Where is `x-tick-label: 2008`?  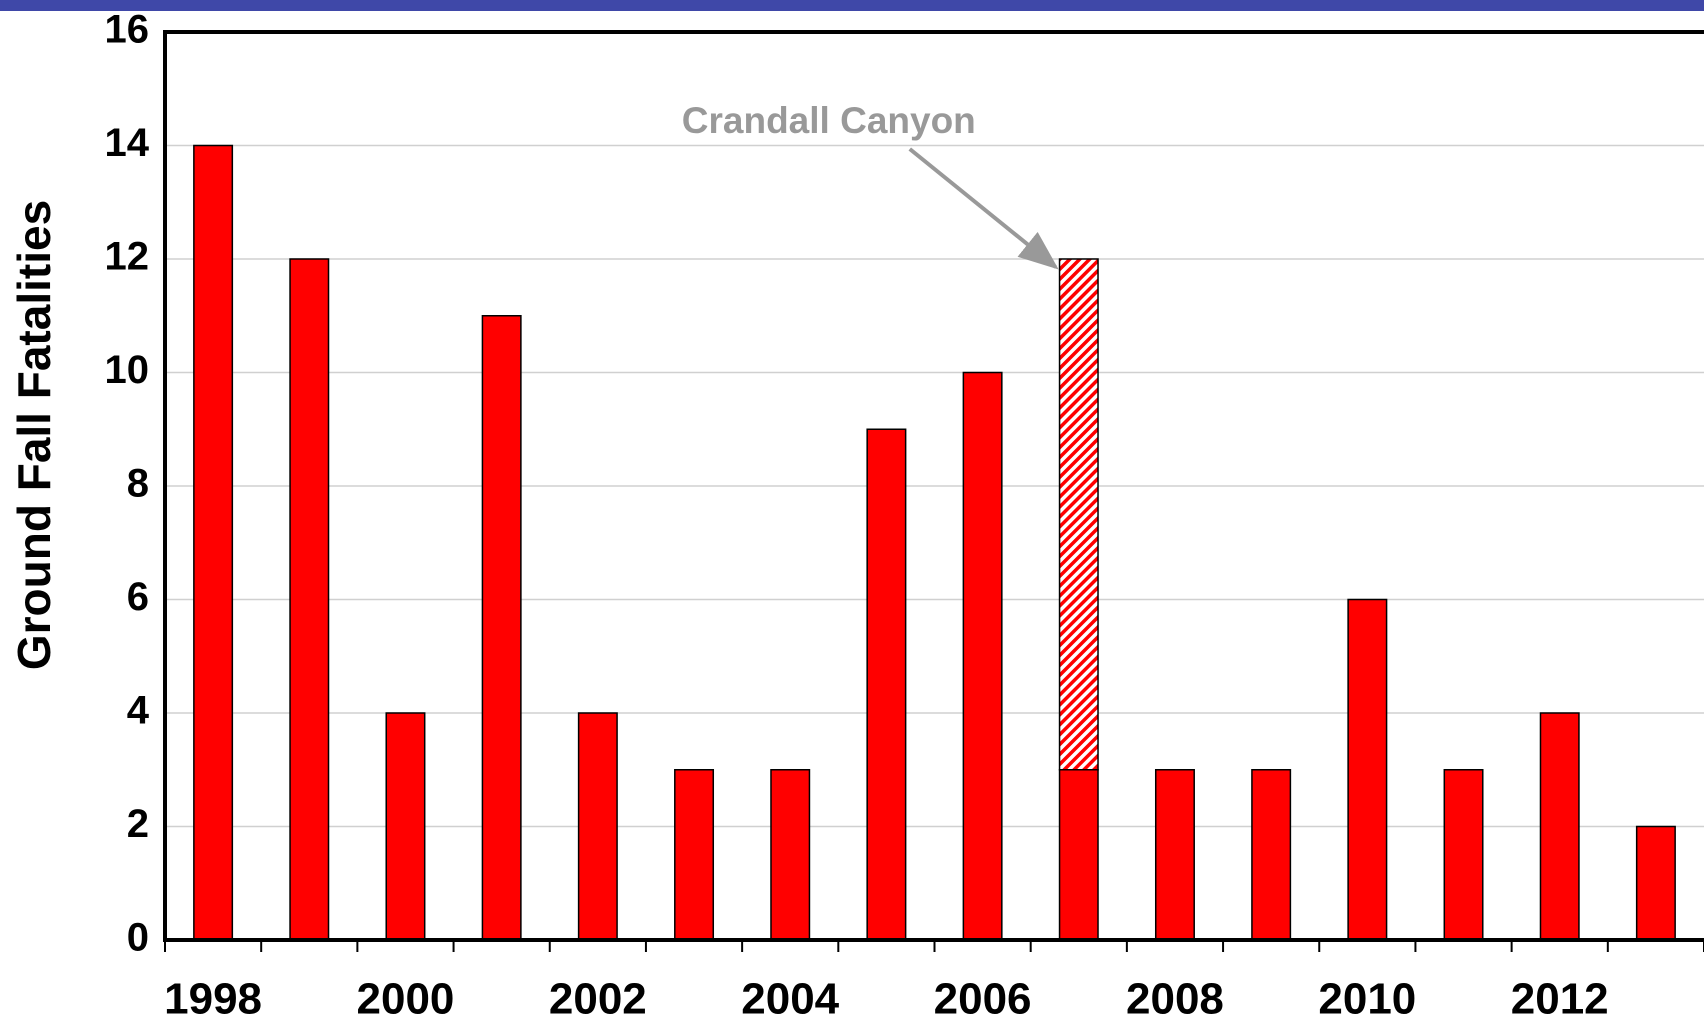 x-tick-label: 2008 is located at coordinates (1175, 999).